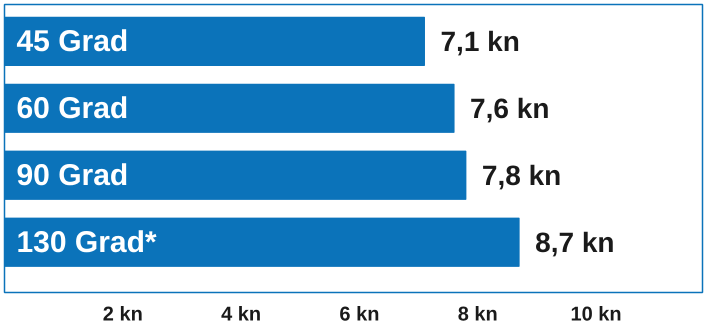 The height and width of the screenshot is (328, 712). Describe the element at coordinates (86, 242) in the screenshot. I see `y-tick-label: 130 Grad*` at that location.